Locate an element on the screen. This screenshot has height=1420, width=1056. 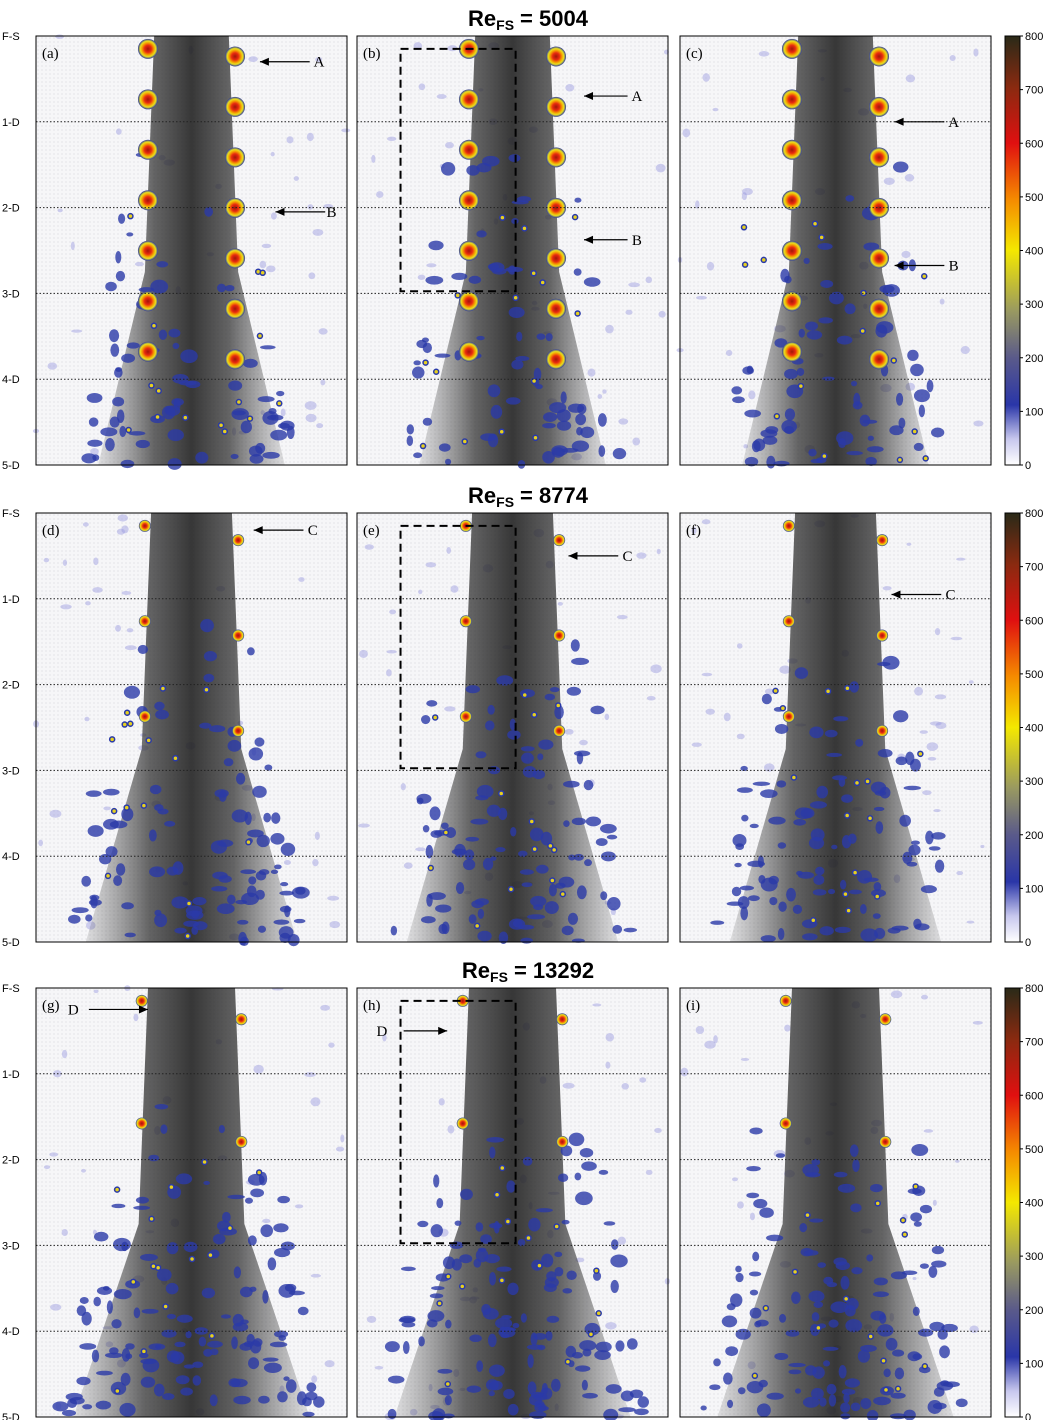
jet is located at coordinates (835, 727).